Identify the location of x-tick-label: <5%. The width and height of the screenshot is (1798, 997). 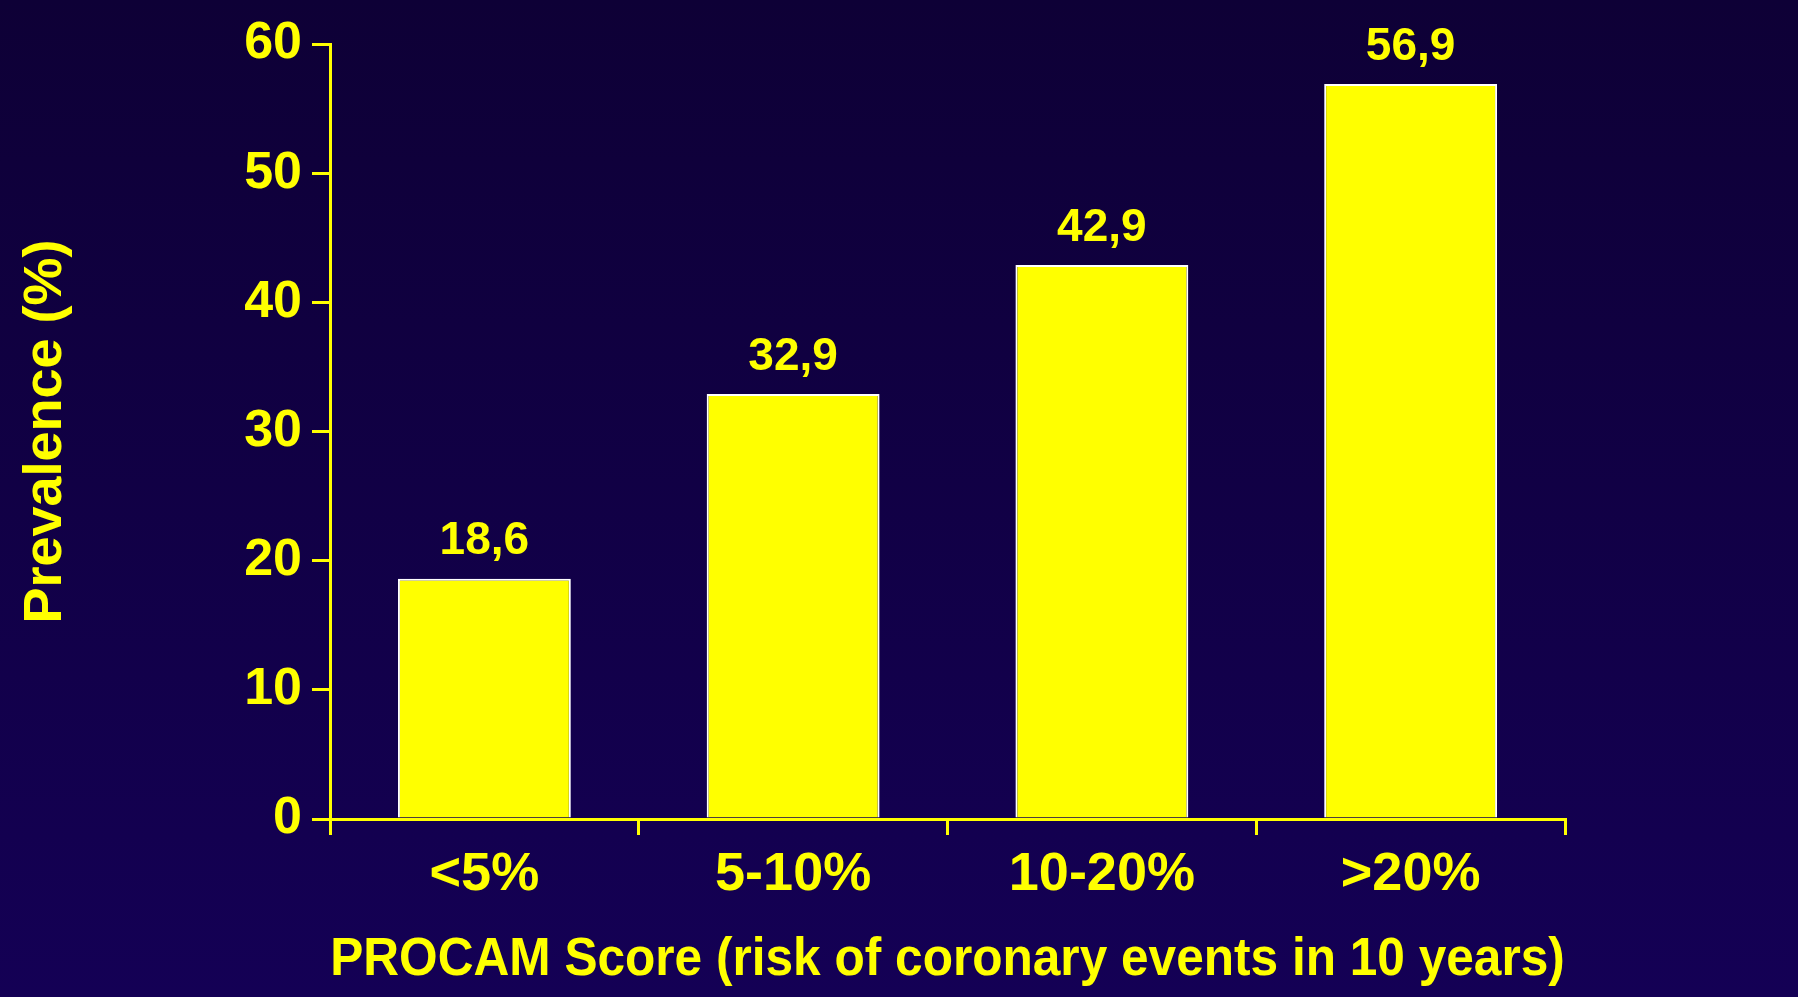
(484, 871).